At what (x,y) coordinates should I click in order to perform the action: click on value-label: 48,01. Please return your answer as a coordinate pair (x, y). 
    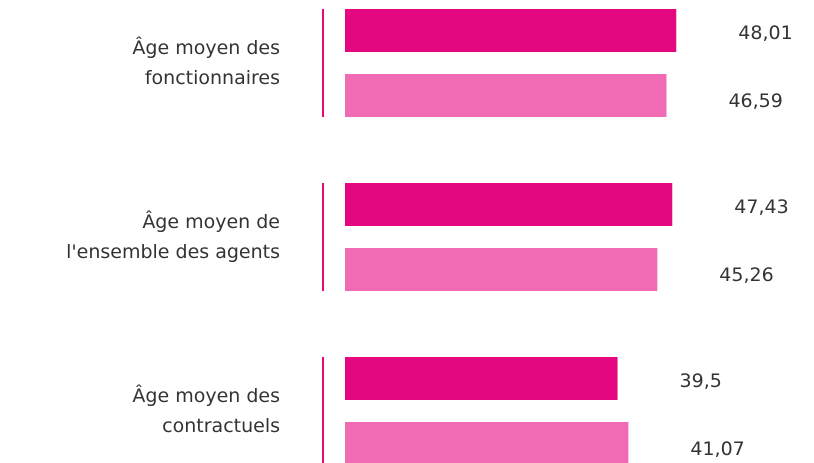
    Looking at the image, I should click on (765, 33).